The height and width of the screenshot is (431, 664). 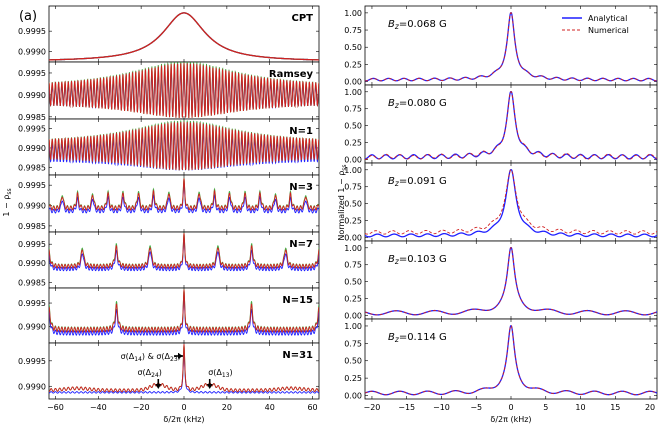 What do you see at coordinates (180, 356) in the screenshot?
I see `arrow-head-center` at bounding box center [180, 356].